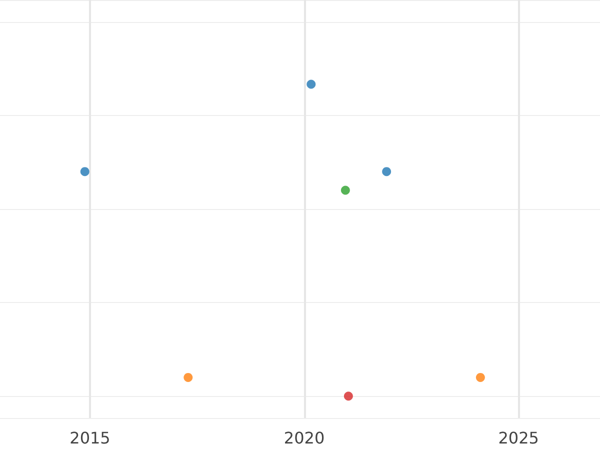 Image resolution: width=600 pixels, height=450 pixels. I want to click on x-tick-label: 2025, so click(518, 438).